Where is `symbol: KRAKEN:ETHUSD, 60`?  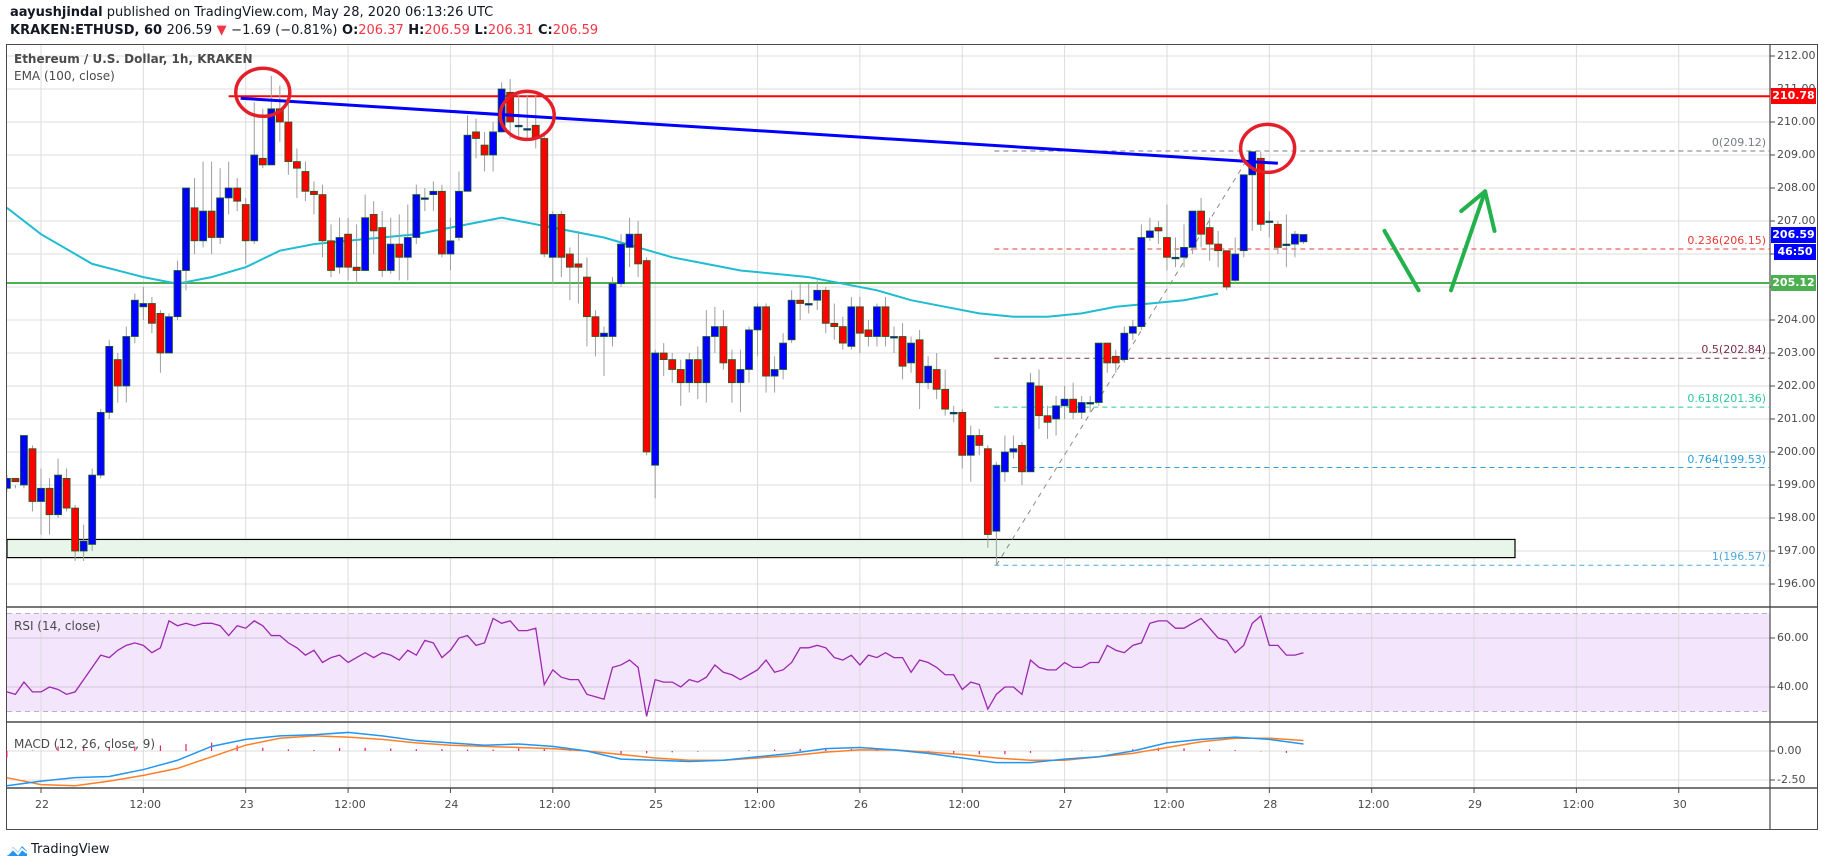
symbol: KRAKEN:ETHUSD, 60 is located at coordinates (86, 30).